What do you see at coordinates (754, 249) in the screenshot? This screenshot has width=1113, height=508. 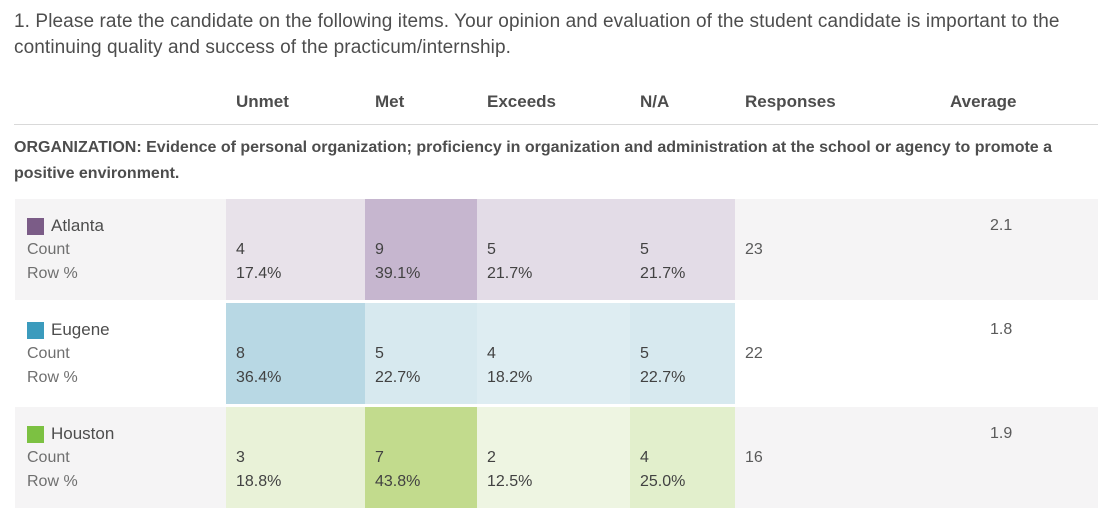 I see `responses-value: 23` at bounding box center [754, 249].